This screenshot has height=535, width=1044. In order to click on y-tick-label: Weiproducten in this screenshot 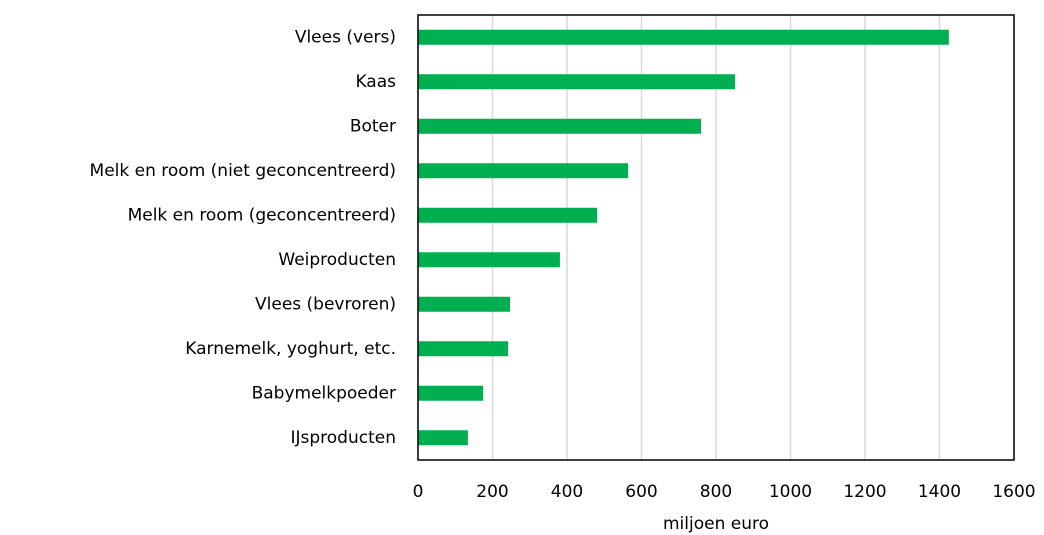, I will do `click(337, 260)`.